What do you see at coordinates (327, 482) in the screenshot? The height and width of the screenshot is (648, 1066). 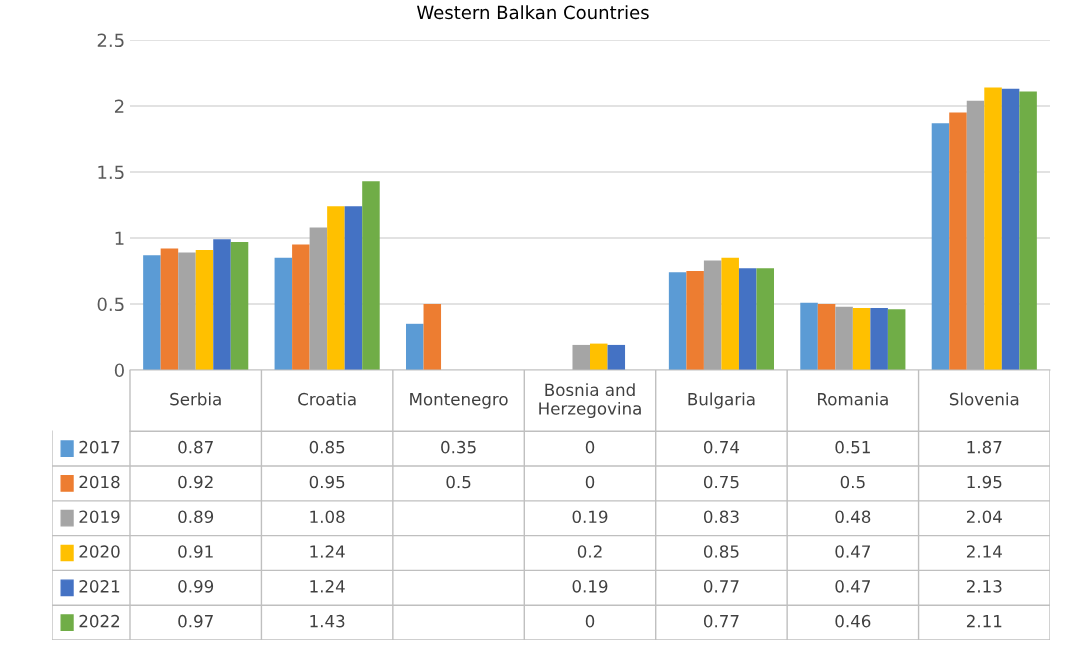 I see `data-label: 0.95` at bounding box center [327, 482].